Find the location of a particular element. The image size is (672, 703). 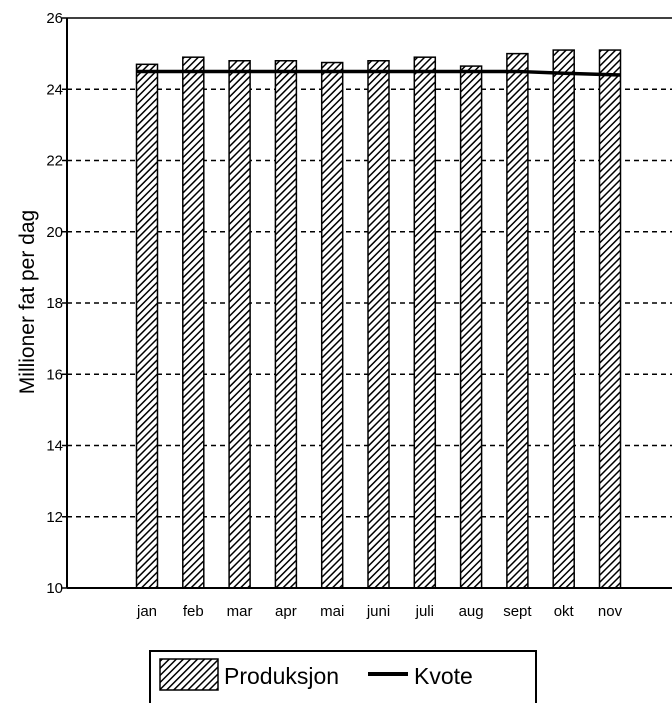

x-axis-labels: jan feb mar apr mai juni juli aug sept okt nov is located at coordinates (379, 611).